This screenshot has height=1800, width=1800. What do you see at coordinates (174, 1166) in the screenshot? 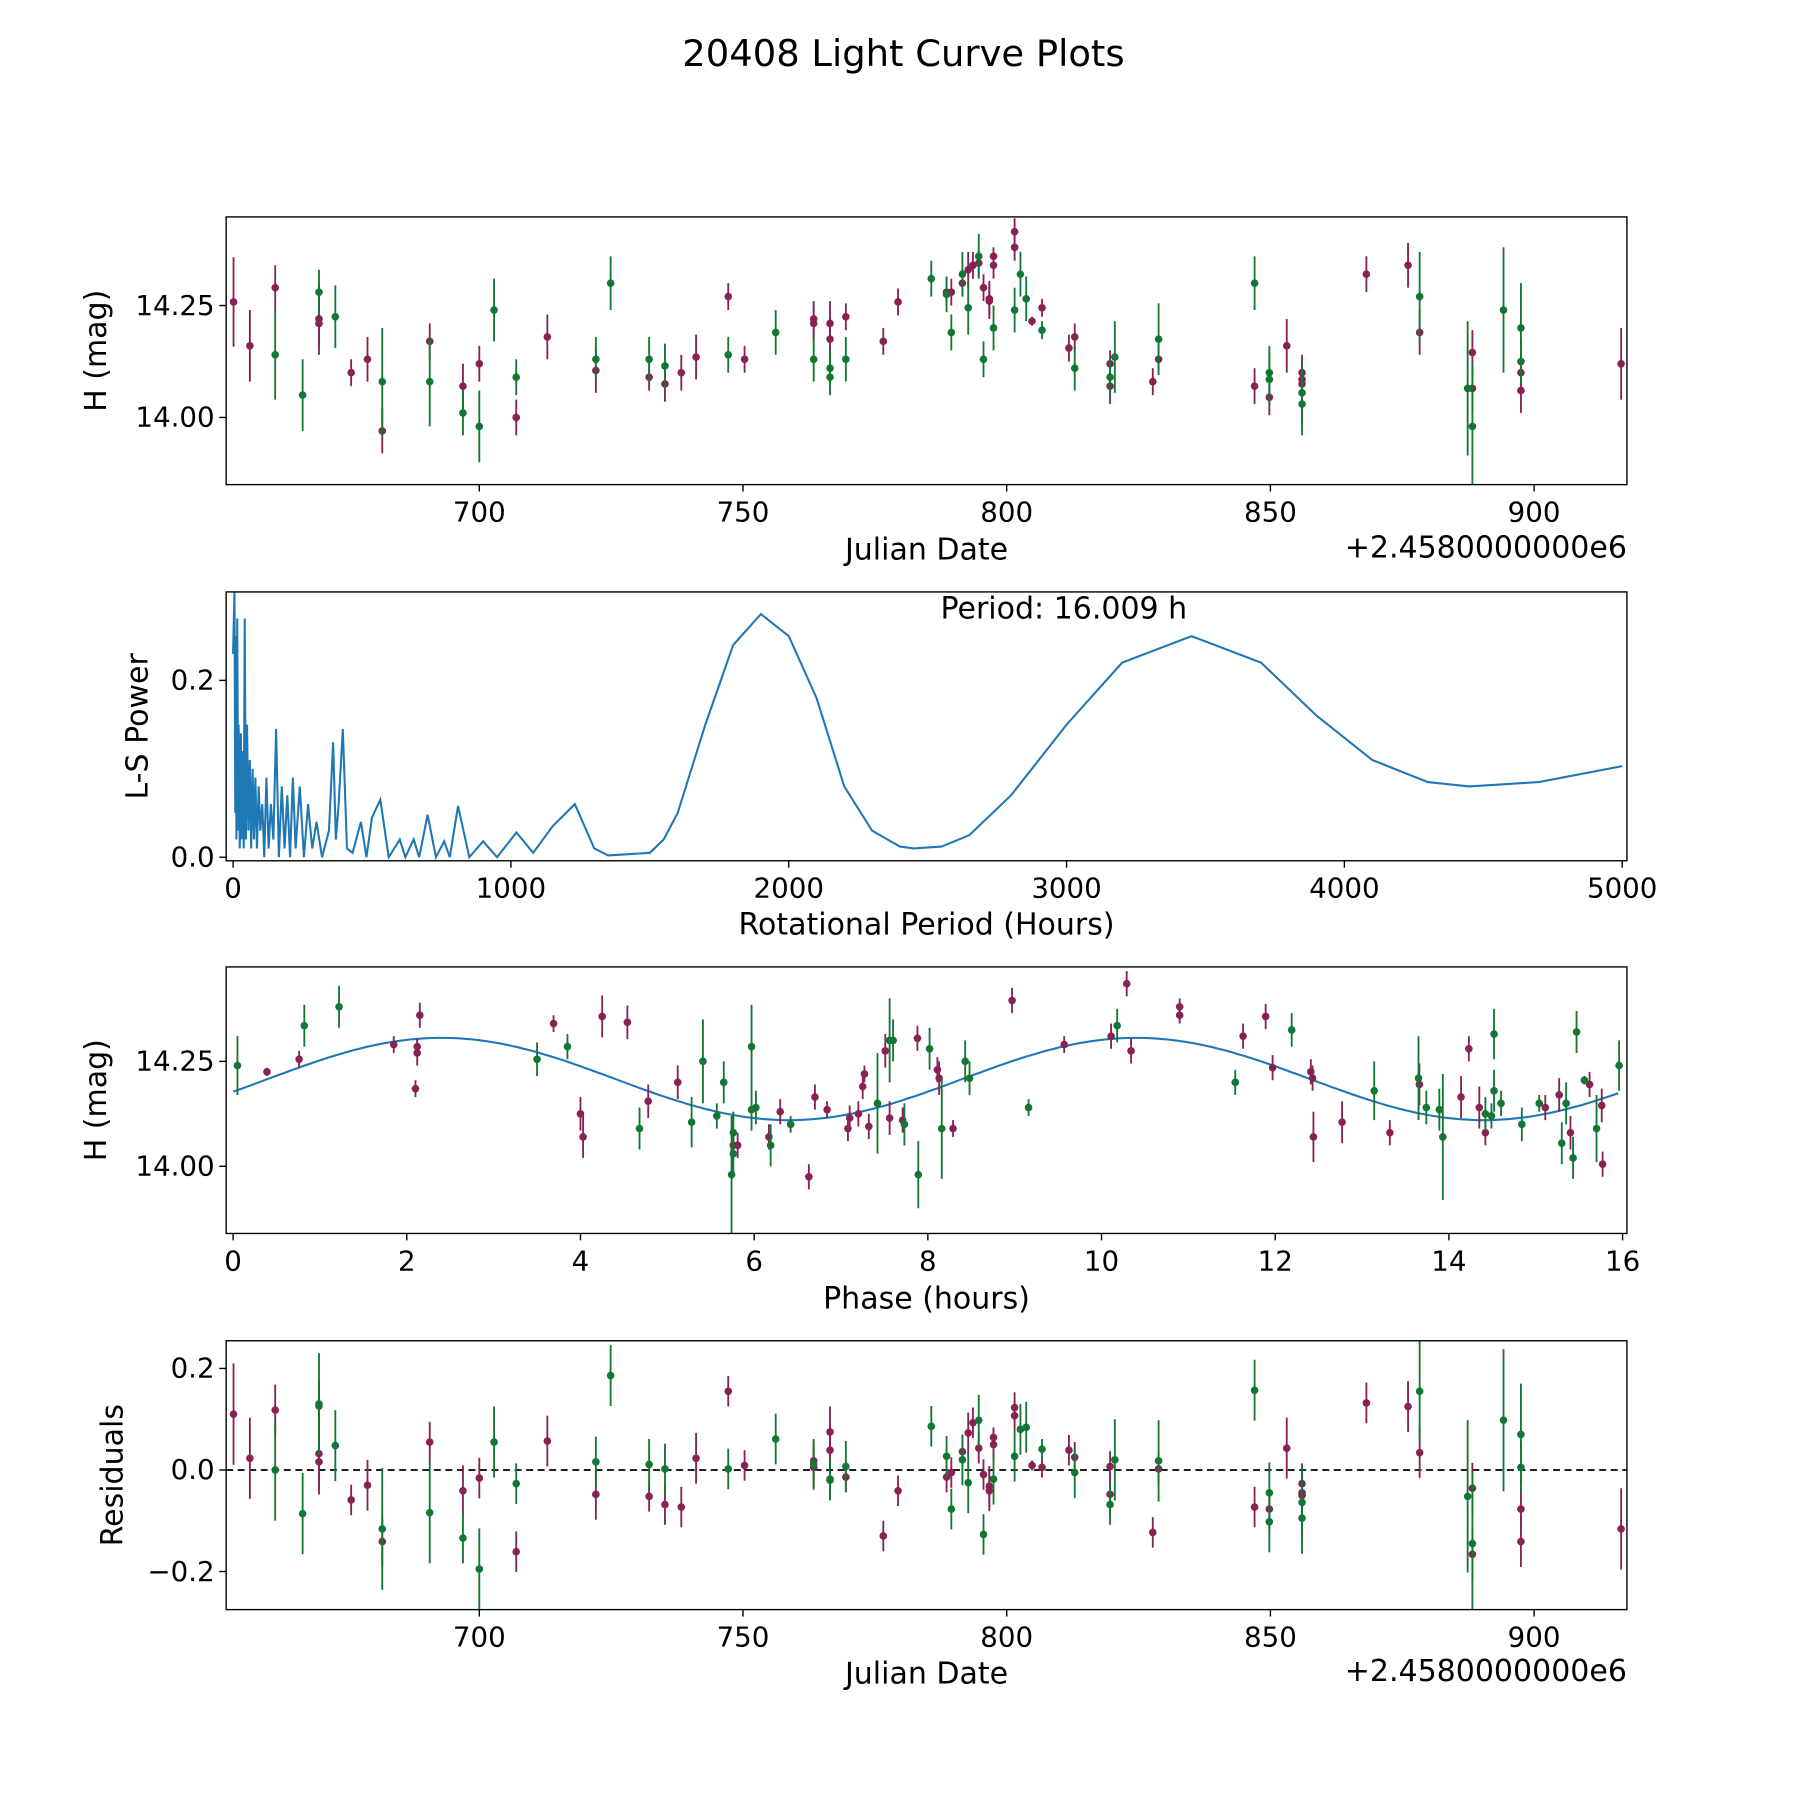
I see `y-tick-label: 14.00` at bounding box center [174, 1166].